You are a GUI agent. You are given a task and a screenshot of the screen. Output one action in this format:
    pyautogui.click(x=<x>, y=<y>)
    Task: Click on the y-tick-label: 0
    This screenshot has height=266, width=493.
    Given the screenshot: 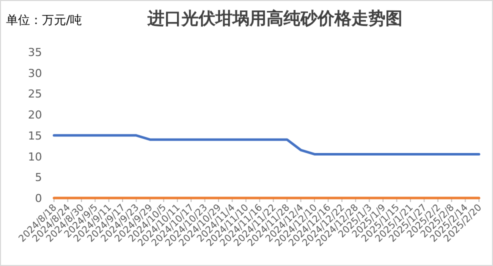 What is the action you would take?
    pyautogui.click(x=38, y=198)
    